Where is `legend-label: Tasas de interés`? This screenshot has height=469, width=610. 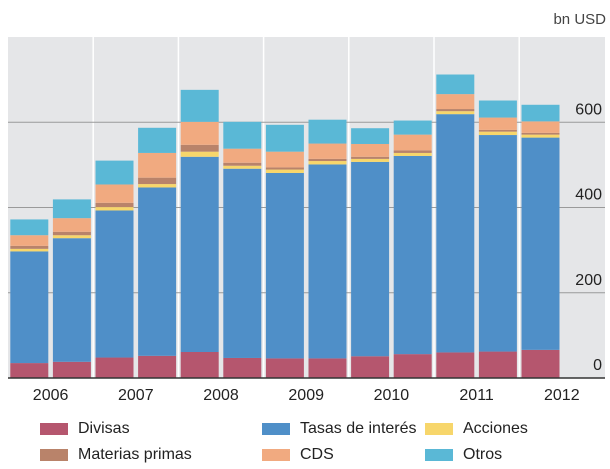
legend-label: Tasas de interés is located at coordinates (358, 428).